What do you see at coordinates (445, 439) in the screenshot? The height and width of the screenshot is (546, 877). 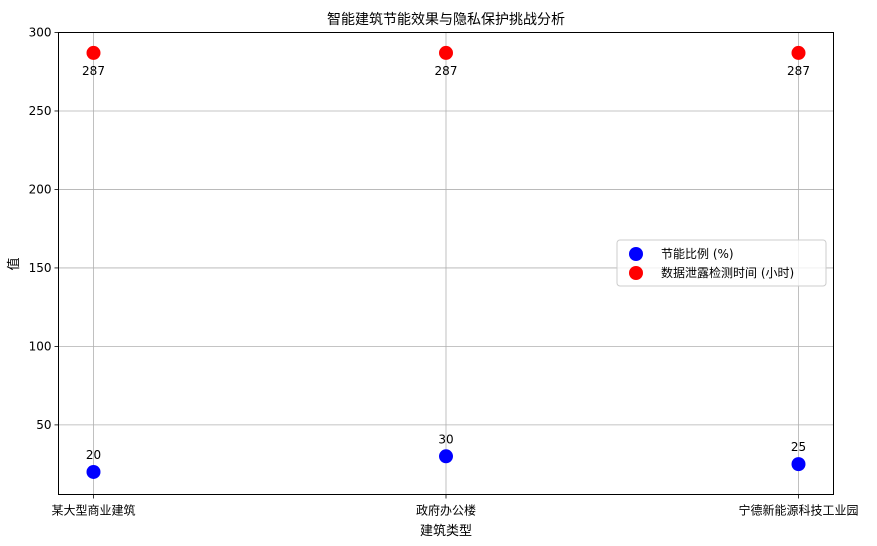 I see `data-label: 30` at bounding box center [445, 439].